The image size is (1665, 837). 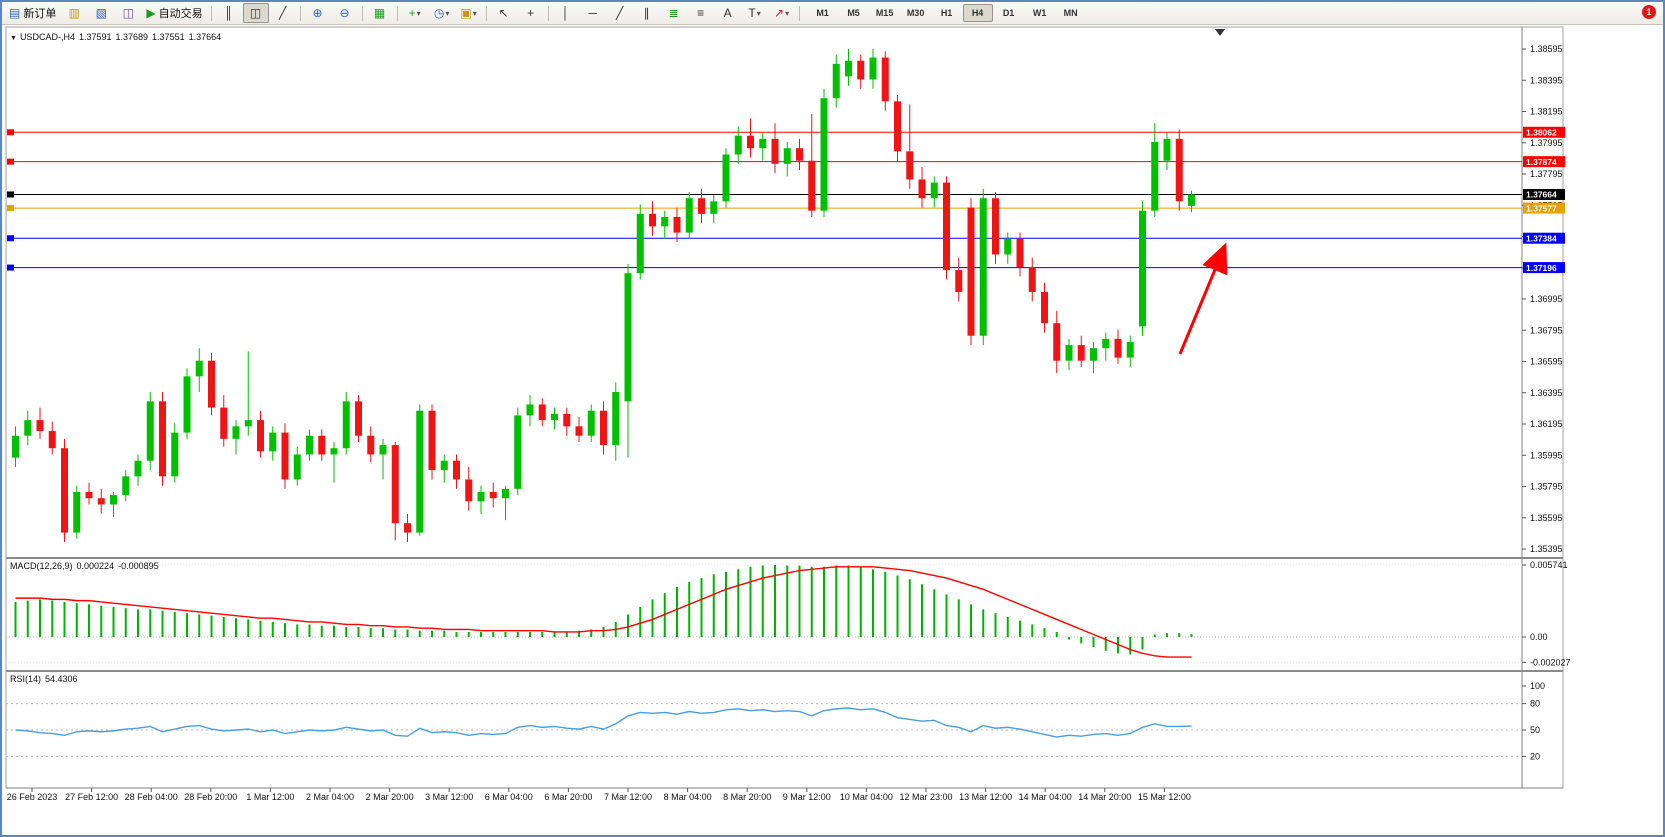 I want to click on autotrading-play-icon: ▶, so click(x=151, y=13).